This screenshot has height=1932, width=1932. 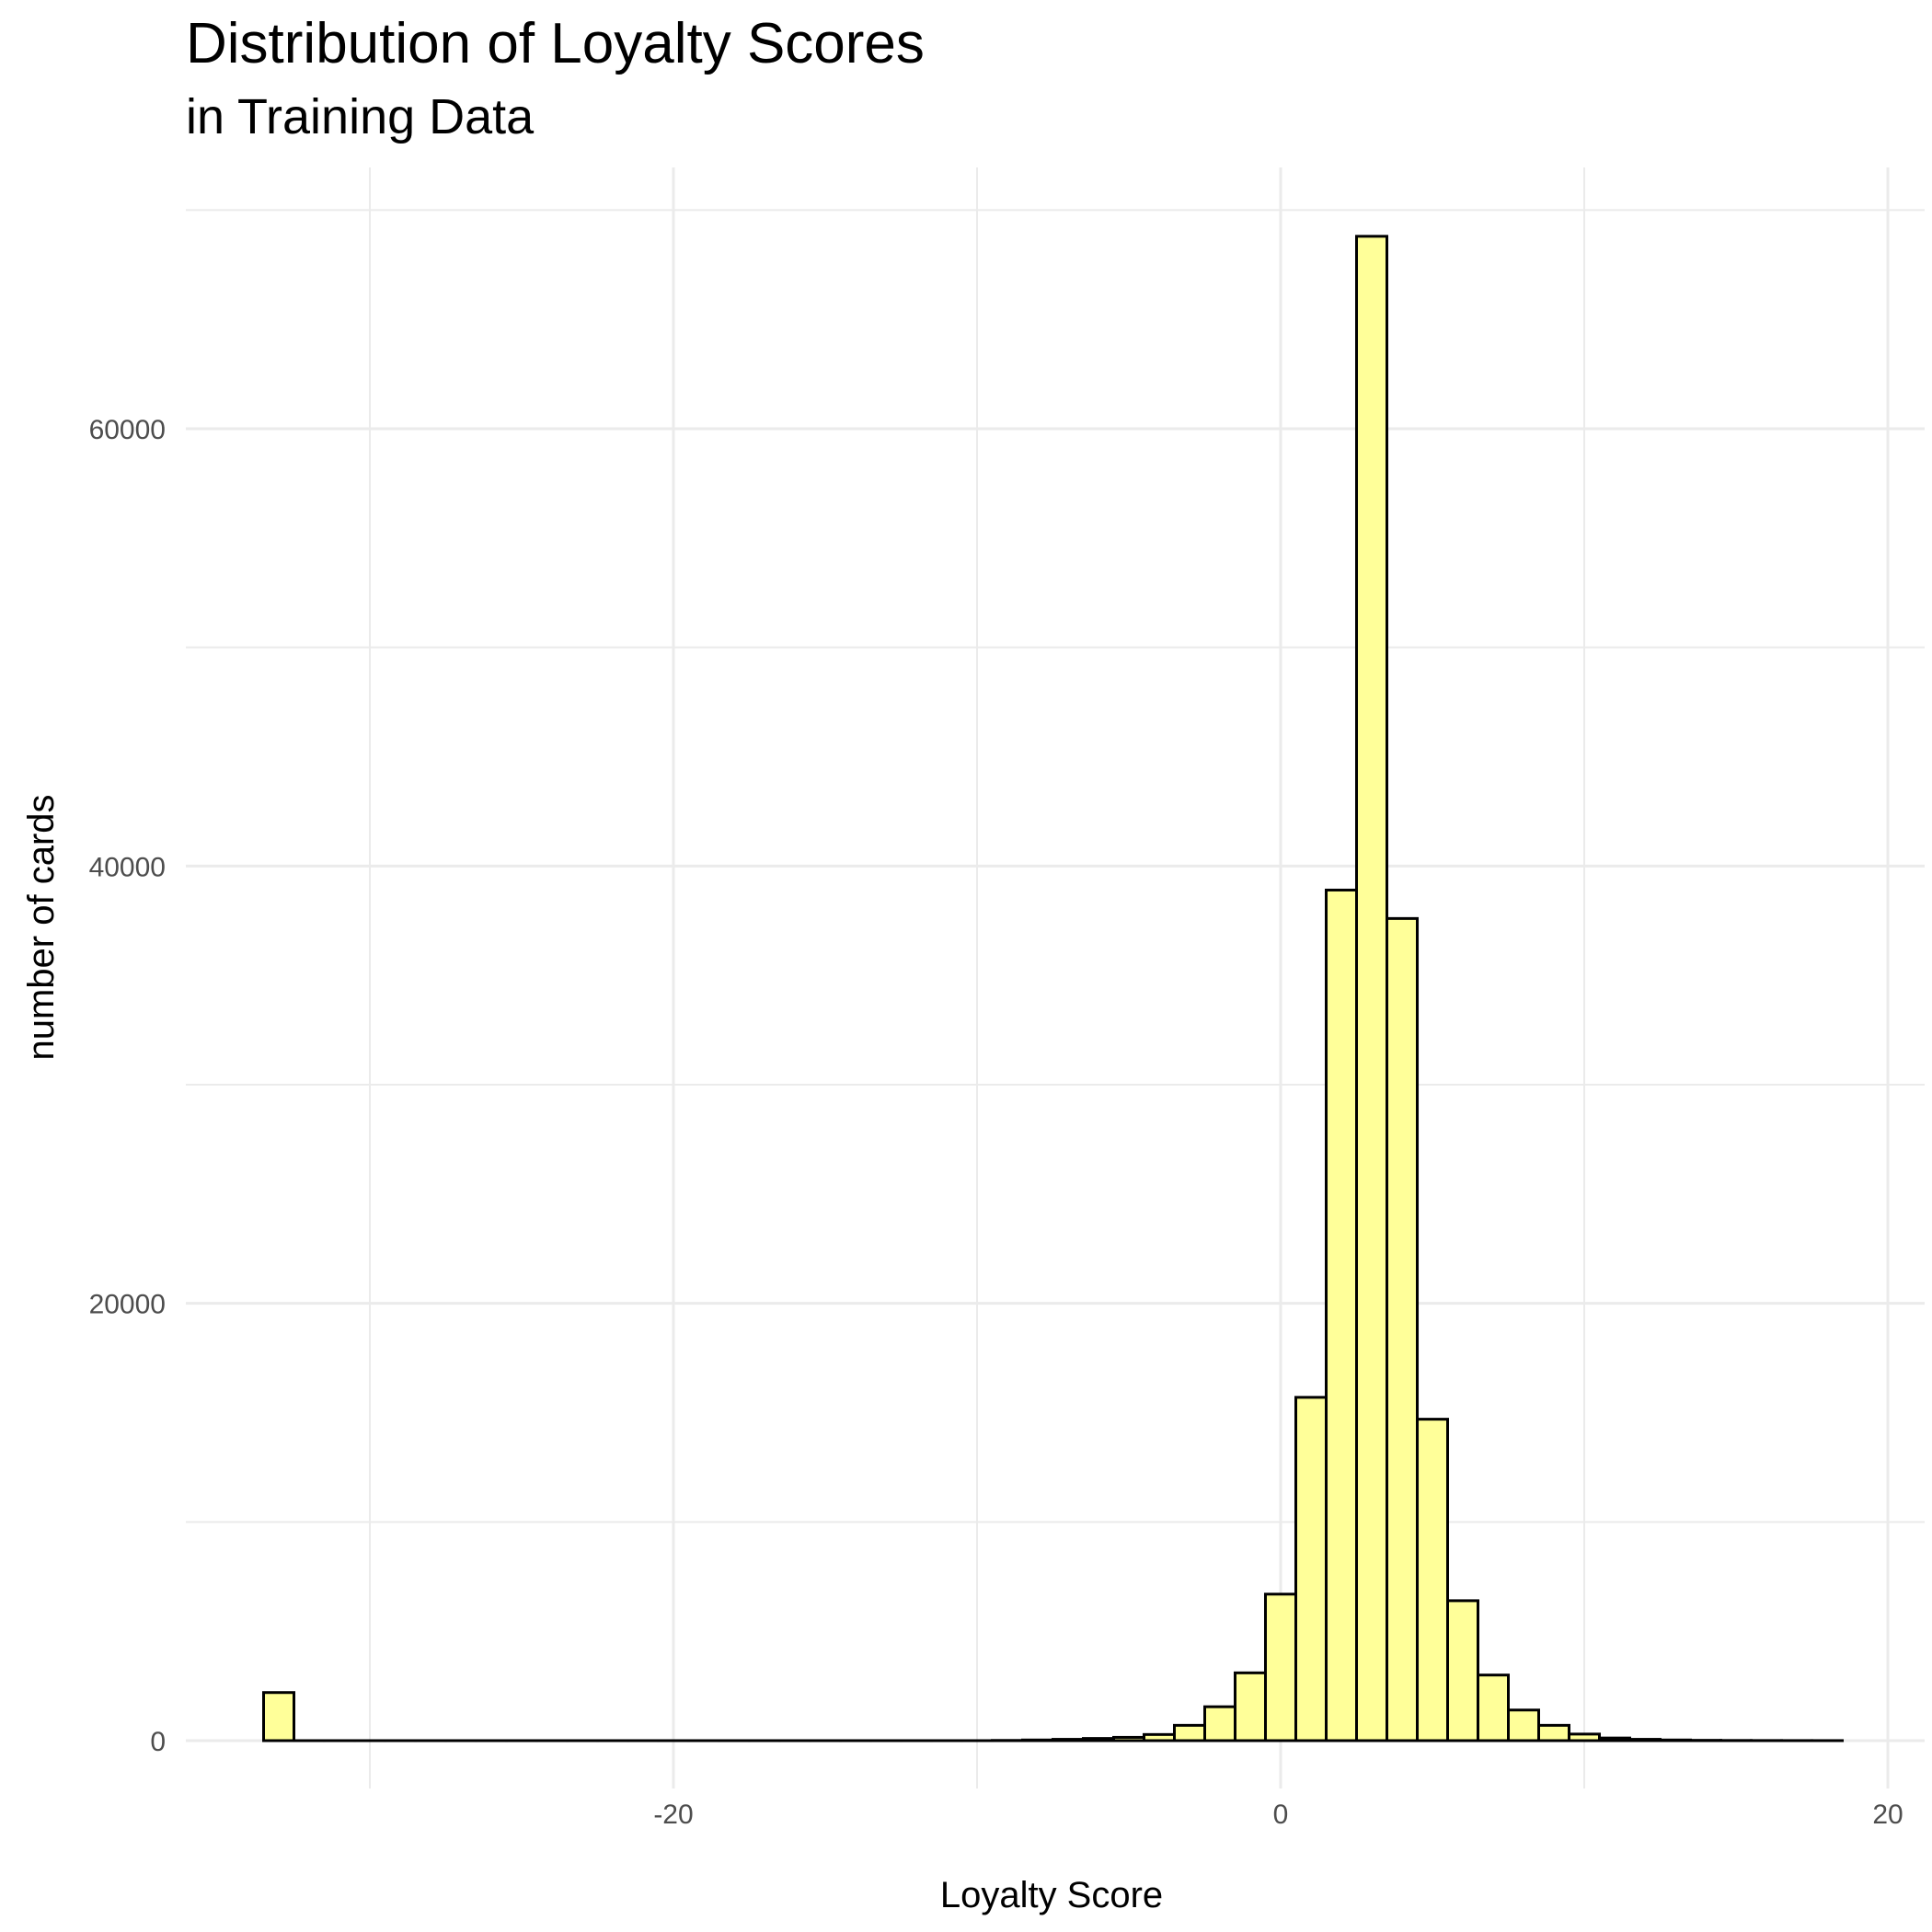 I want to click on x-axis-label: Loyalty Score, so click(x=1051, y=1895).